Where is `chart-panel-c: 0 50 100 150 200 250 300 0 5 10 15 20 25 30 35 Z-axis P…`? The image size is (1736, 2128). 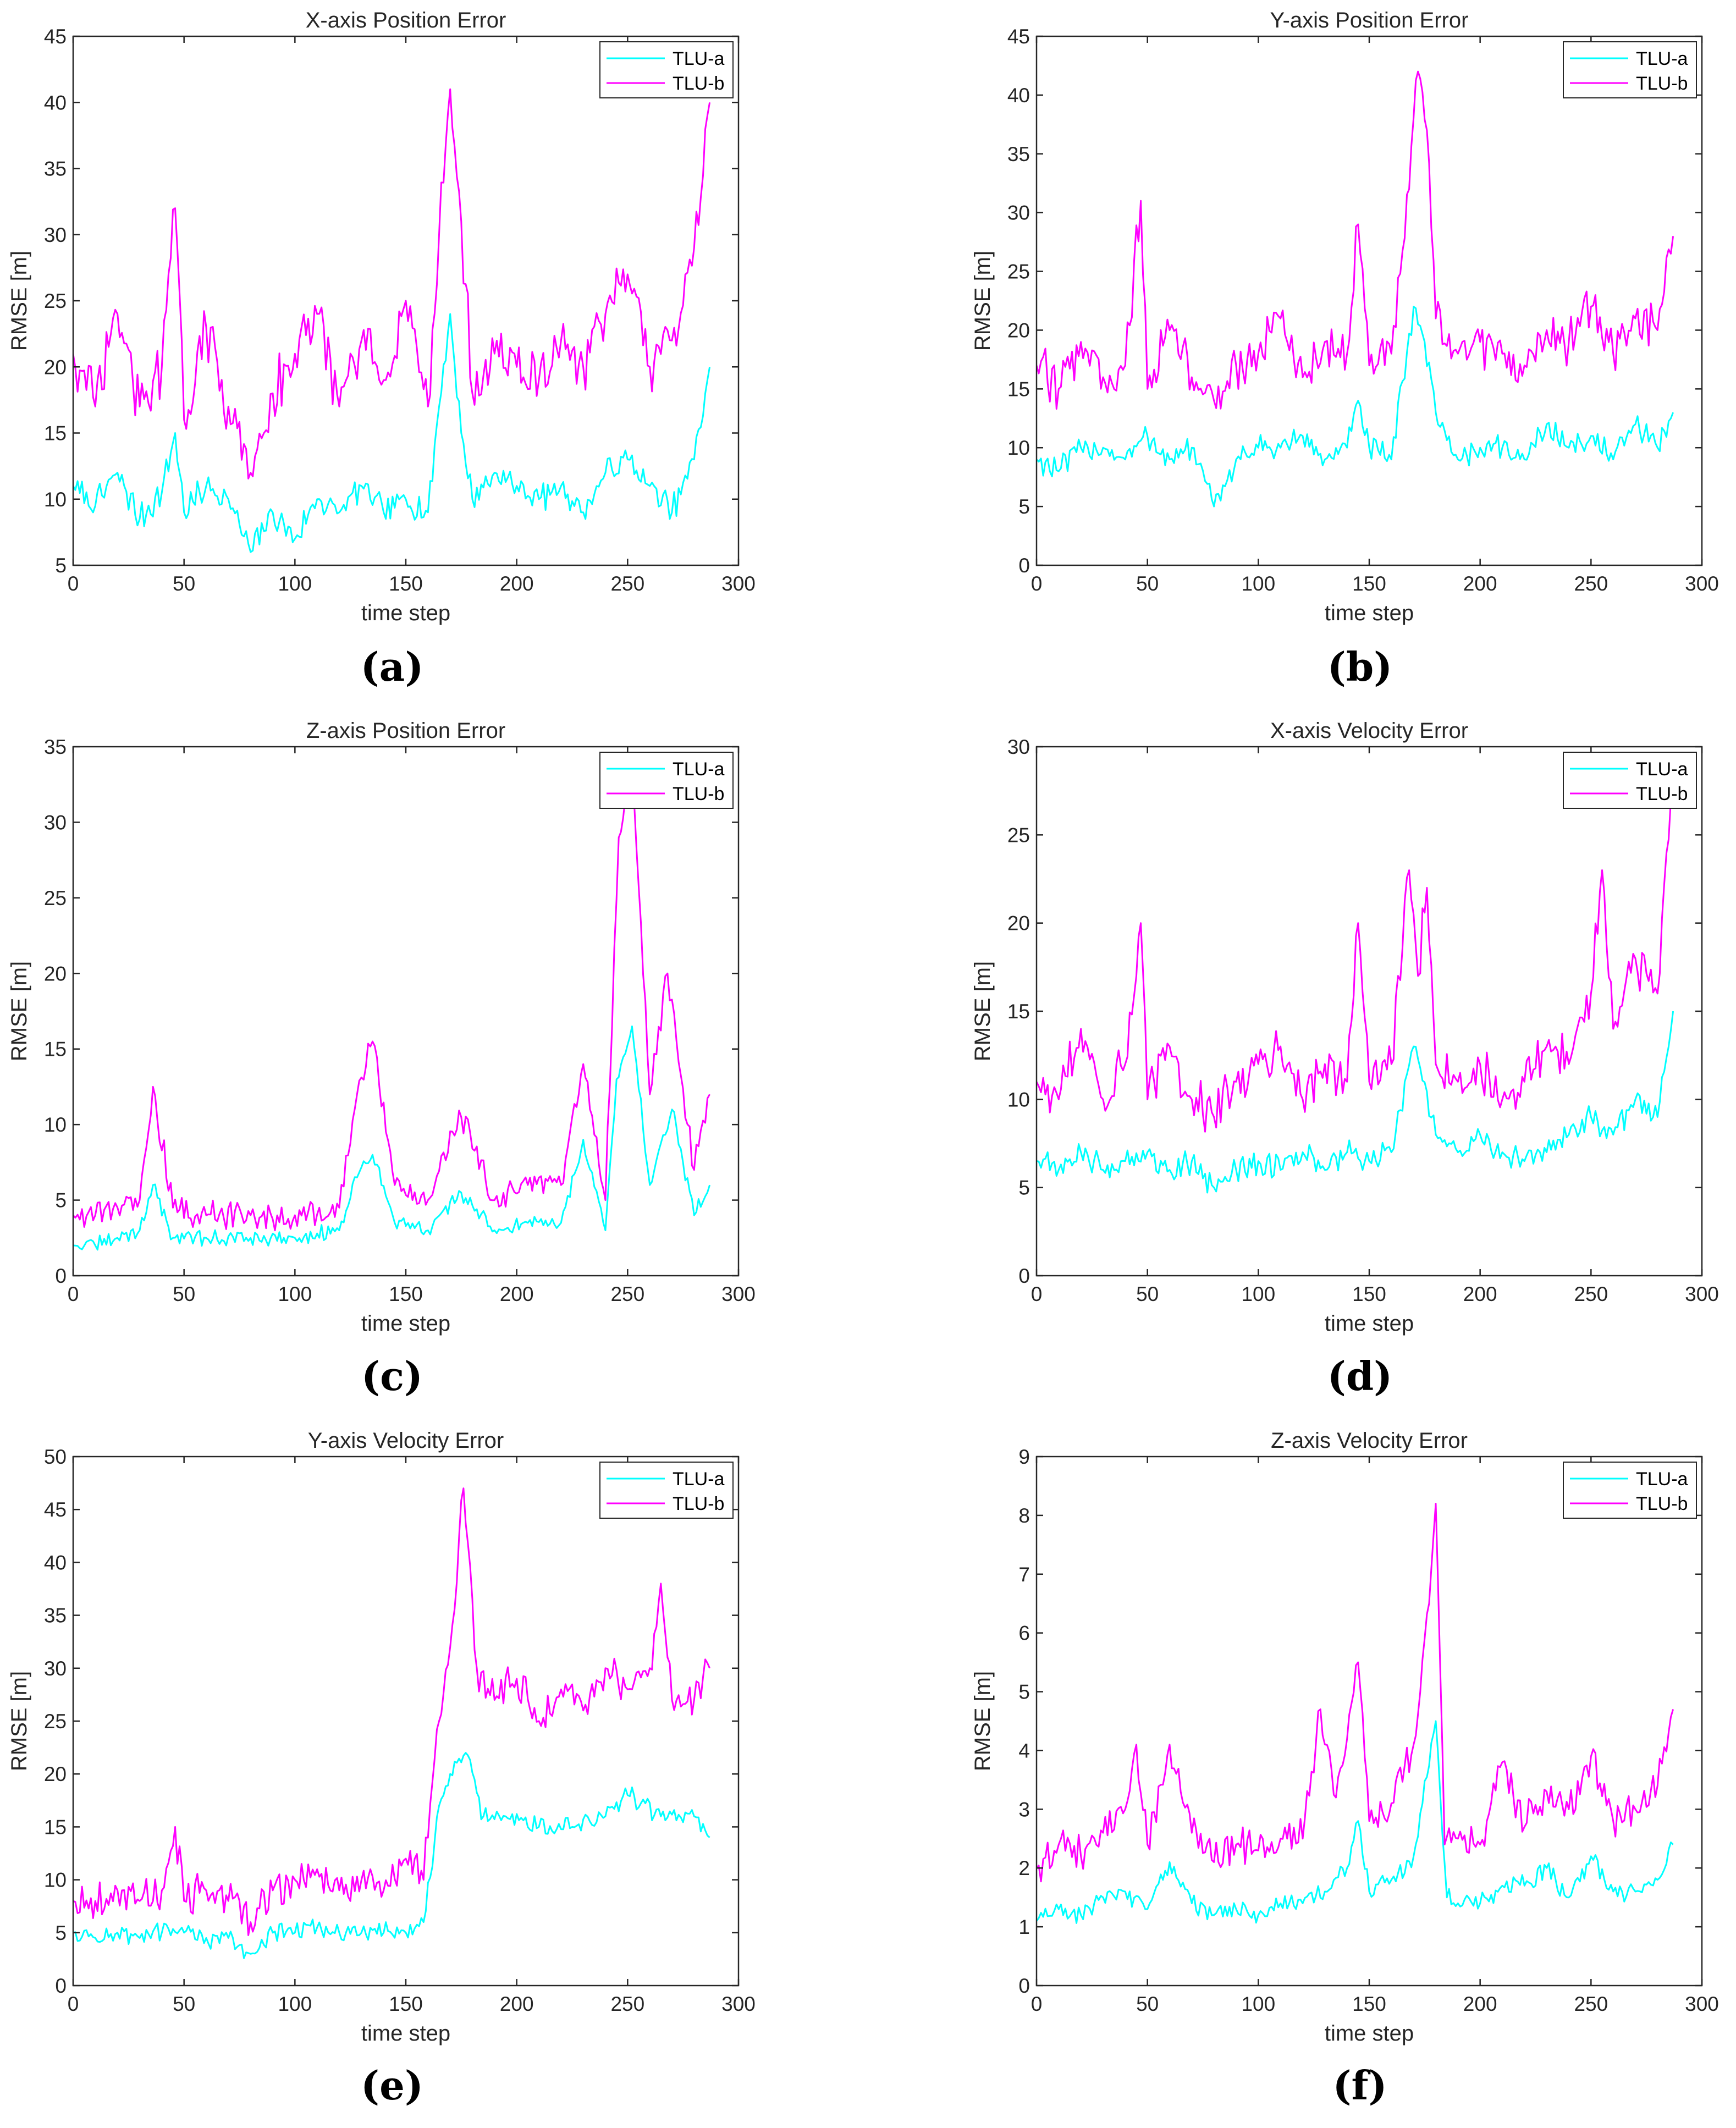
chart-panel-c: 0 50 100 150 200 250 300 0 5 10 15 20 25 30 35 Z-axis P… is located at coordinates (382, 1059).